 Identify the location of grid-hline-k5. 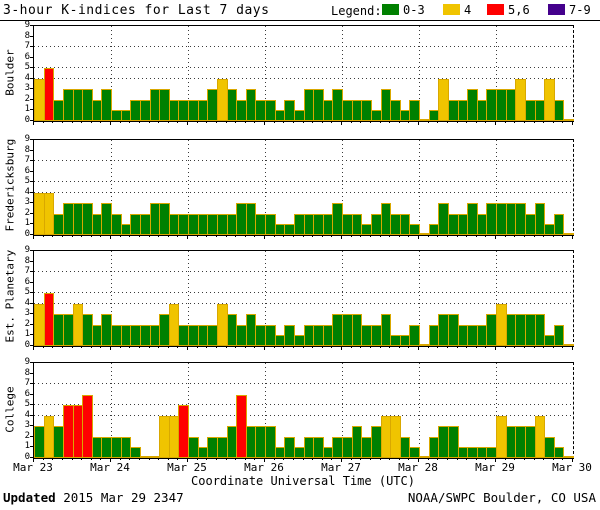
(303, 182).